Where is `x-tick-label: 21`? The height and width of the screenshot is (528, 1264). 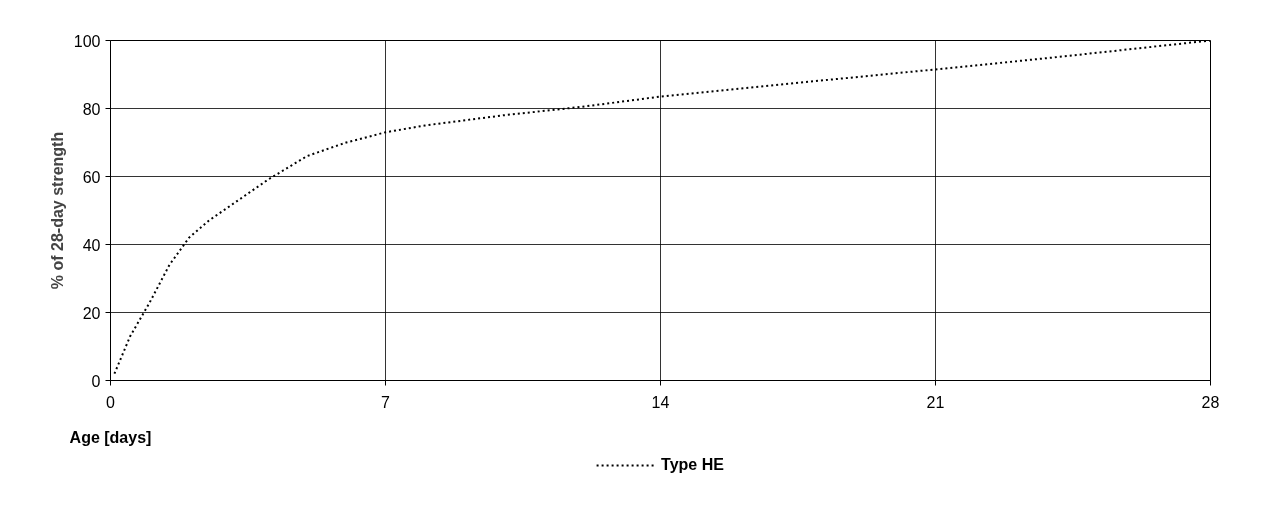 x-tick-label: 21 is located at coordinates (935, 402).